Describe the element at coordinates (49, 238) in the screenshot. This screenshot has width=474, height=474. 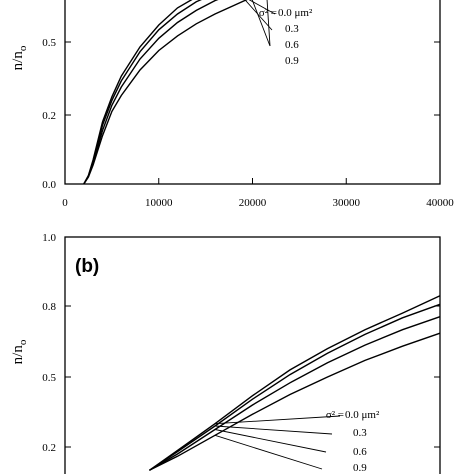
I see `y-tick-label: 1.0` at that location.